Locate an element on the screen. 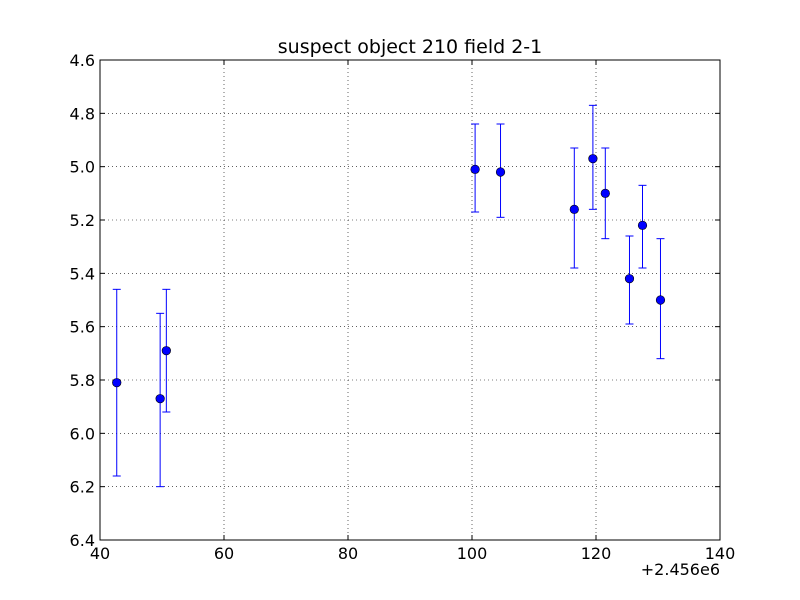  y-tick-label: 5.8 is located at coordinates (82, 380).